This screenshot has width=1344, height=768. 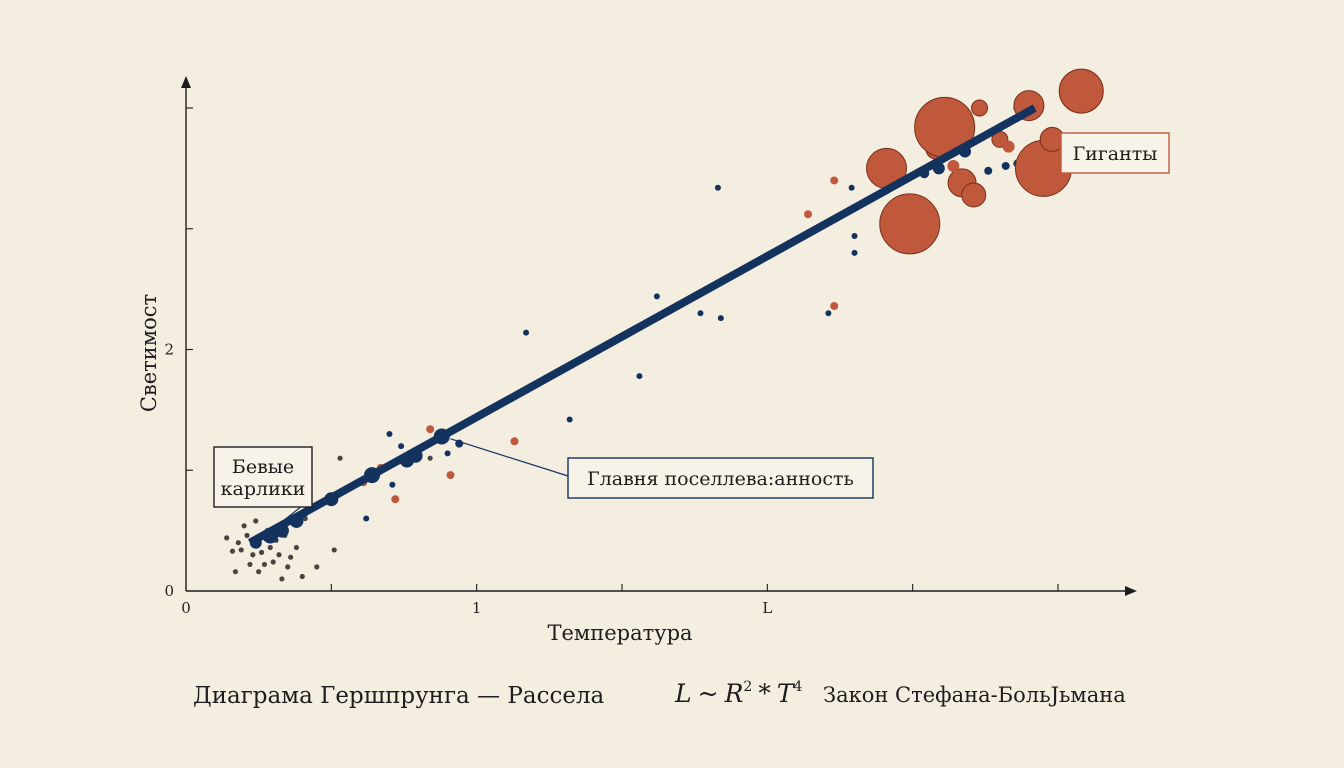 I want to click on formula-luminosity: L, so click(x=683, y=693).